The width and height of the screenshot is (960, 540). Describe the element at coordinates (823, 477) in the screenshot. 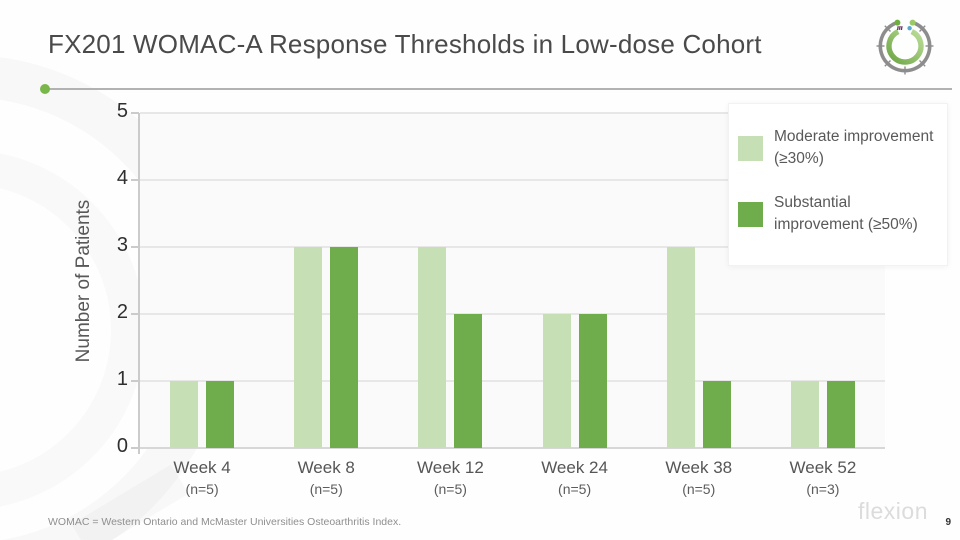

I see `x-category-label: Week 52 (n=3)` at that location.